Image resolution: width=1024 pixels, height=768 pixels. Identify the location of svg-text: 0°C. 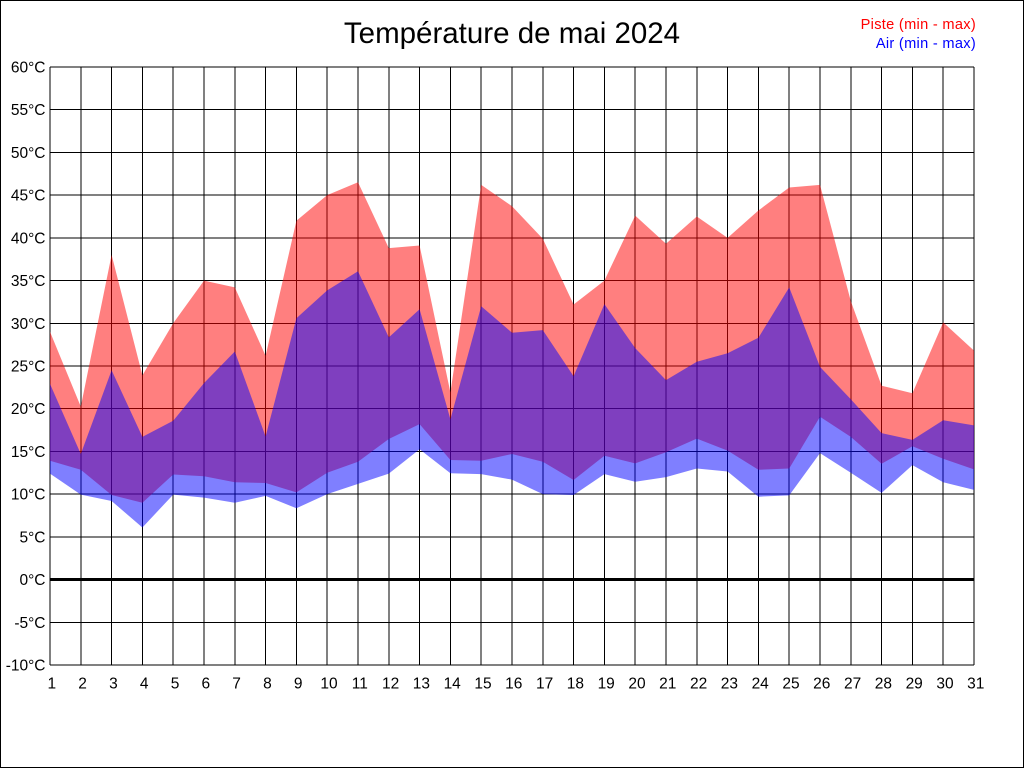
(32, 580).